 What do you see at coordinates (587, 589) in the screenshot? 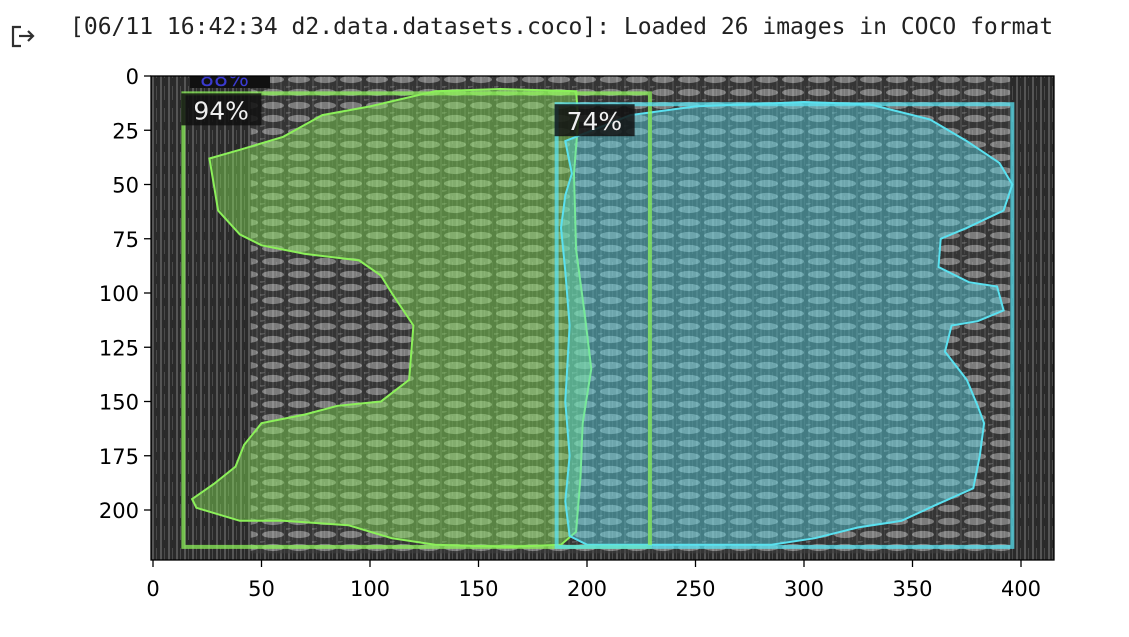
I see `x-tick-label: 200` at bounding box center [587, 589].